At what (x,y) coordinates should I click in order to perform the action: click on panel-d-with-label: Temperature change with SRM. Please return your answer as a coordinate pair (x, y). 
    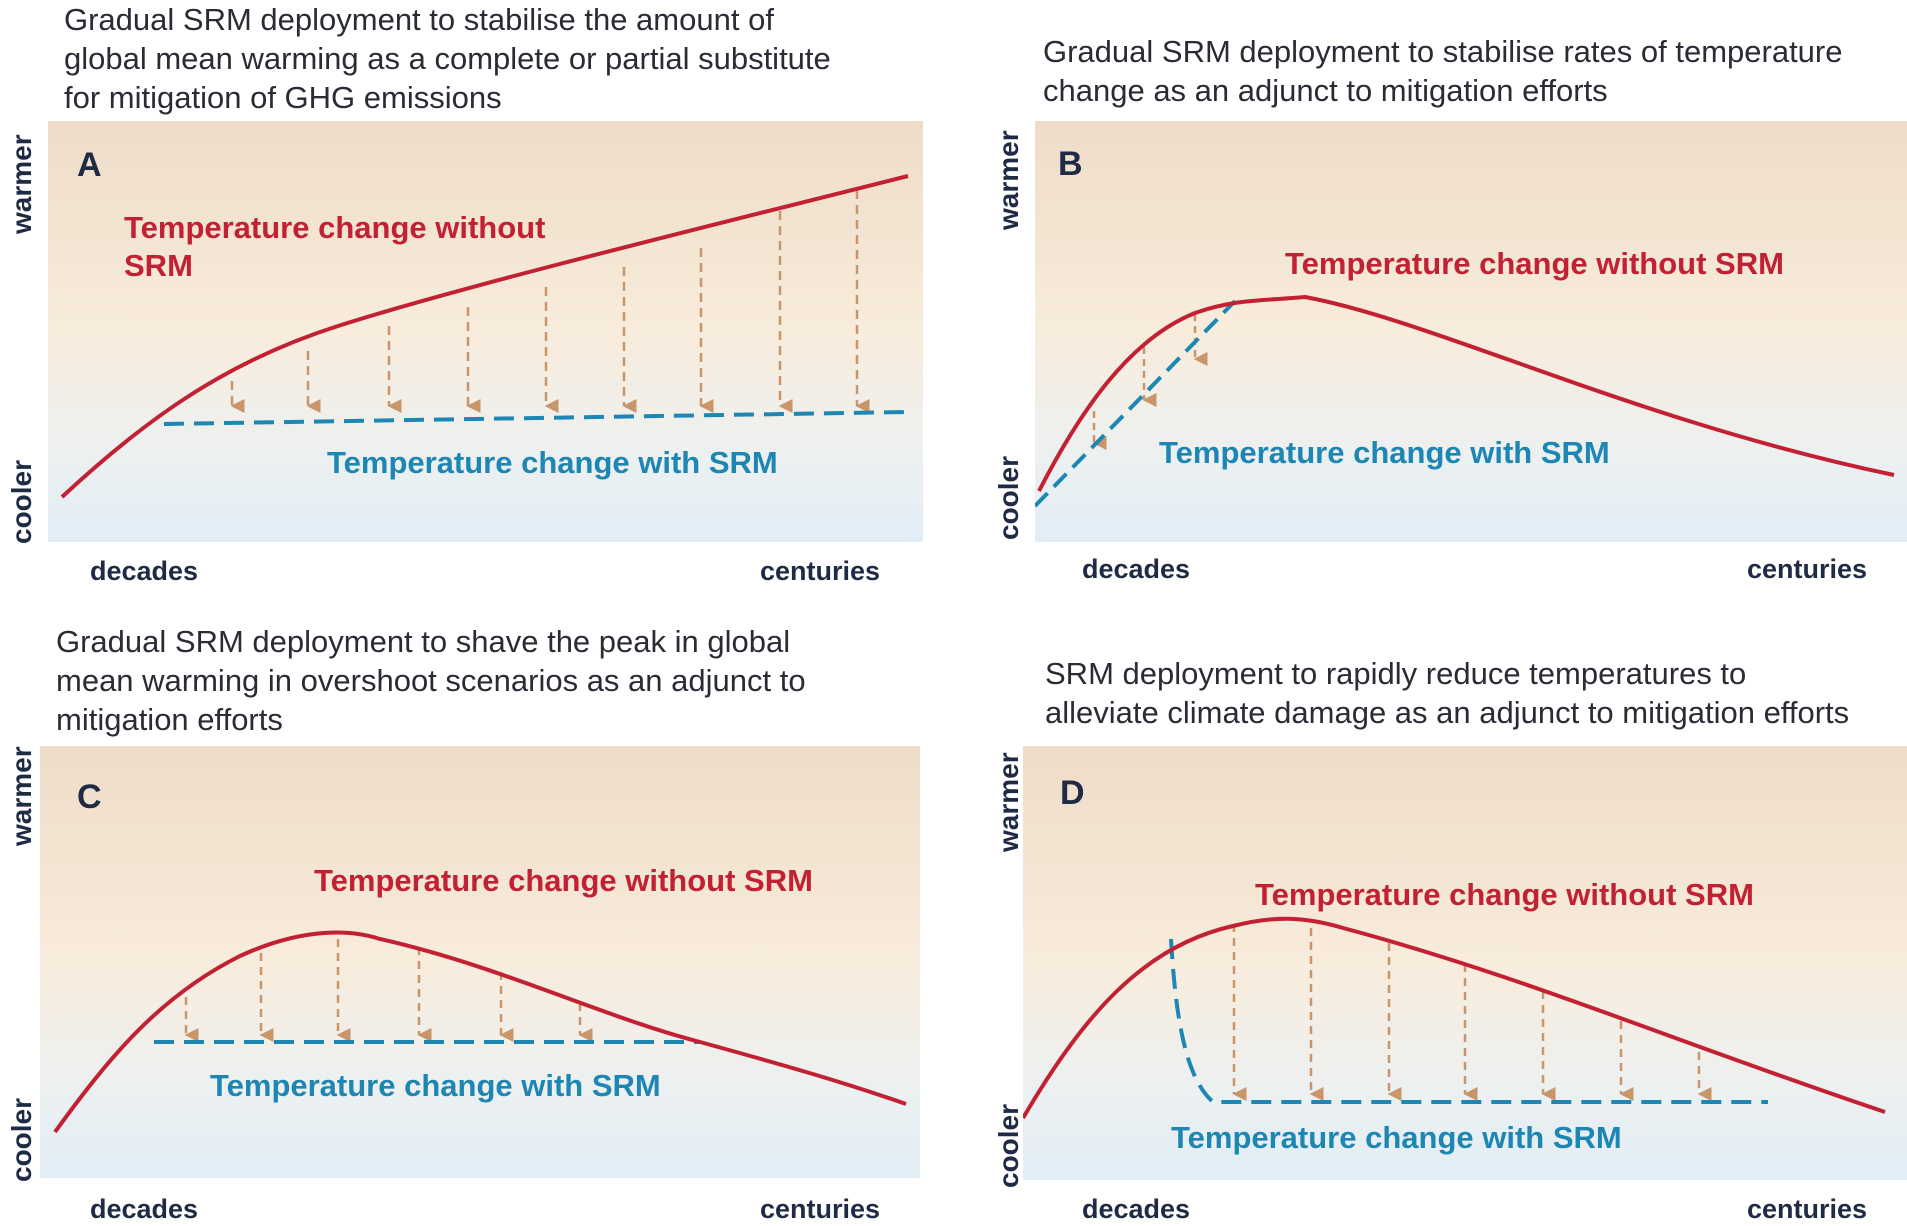
    Looking at the image, I should click on (1396, 1137).